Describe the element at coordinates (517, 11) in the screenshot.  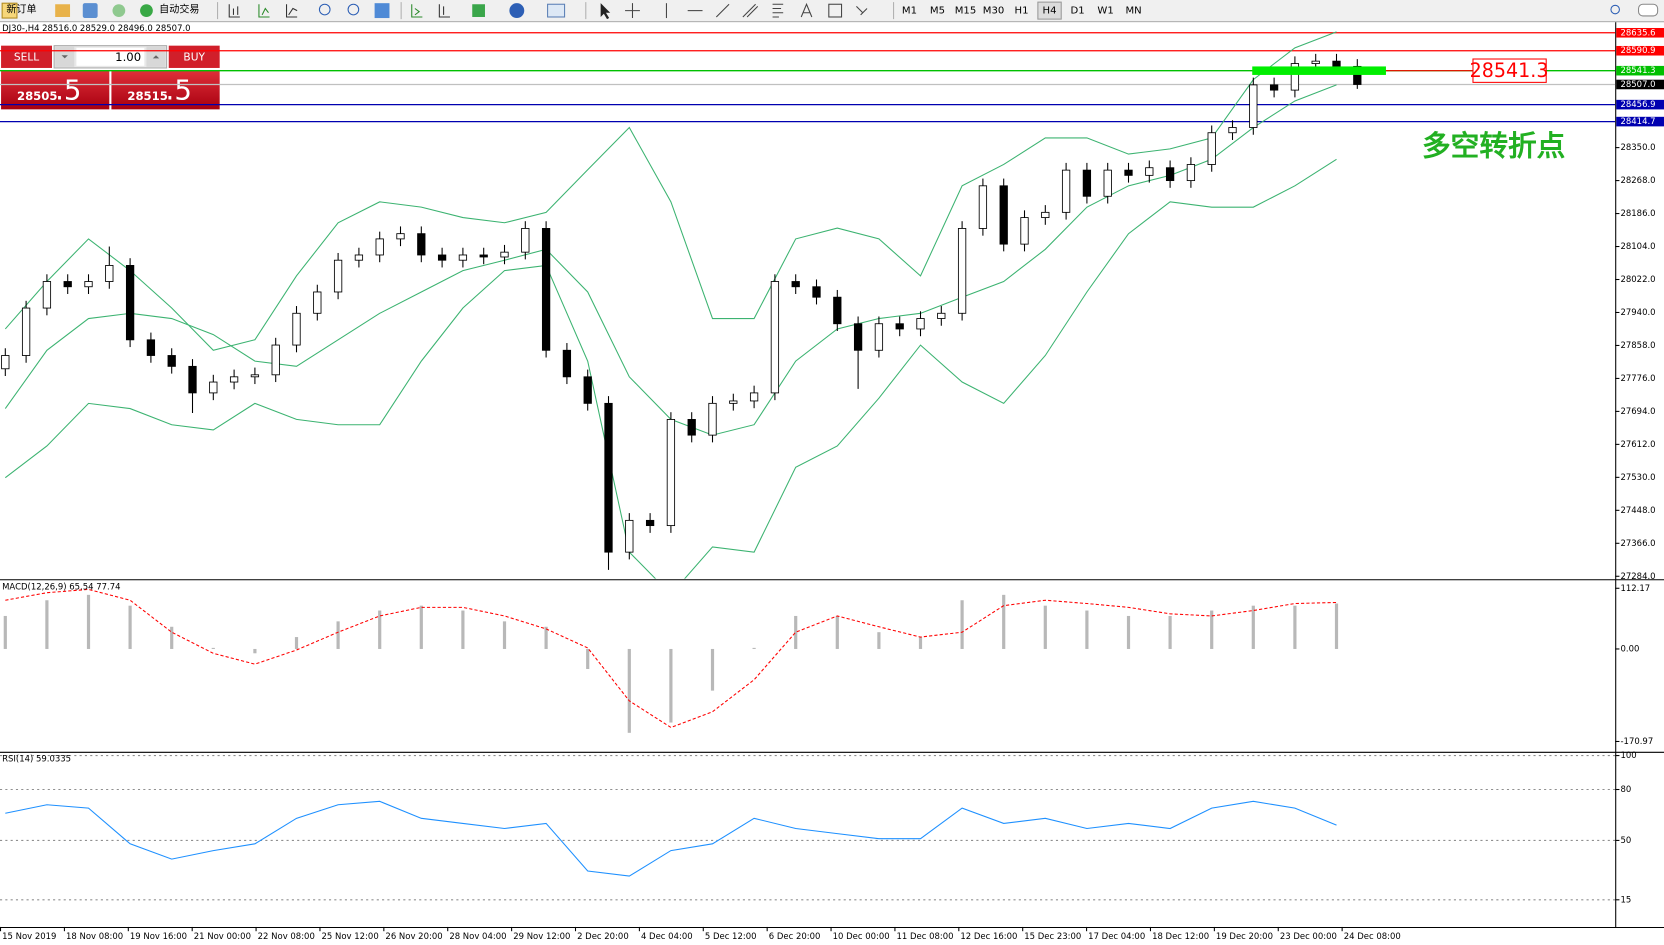
I see `period-icon` at that location.